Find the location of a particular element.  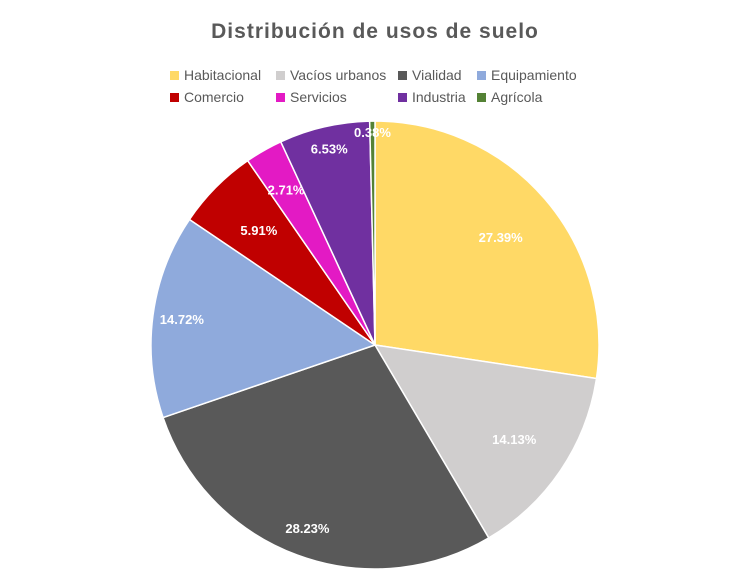

legend-label: Vacíos urbanos is located at coordinates (338, 75).